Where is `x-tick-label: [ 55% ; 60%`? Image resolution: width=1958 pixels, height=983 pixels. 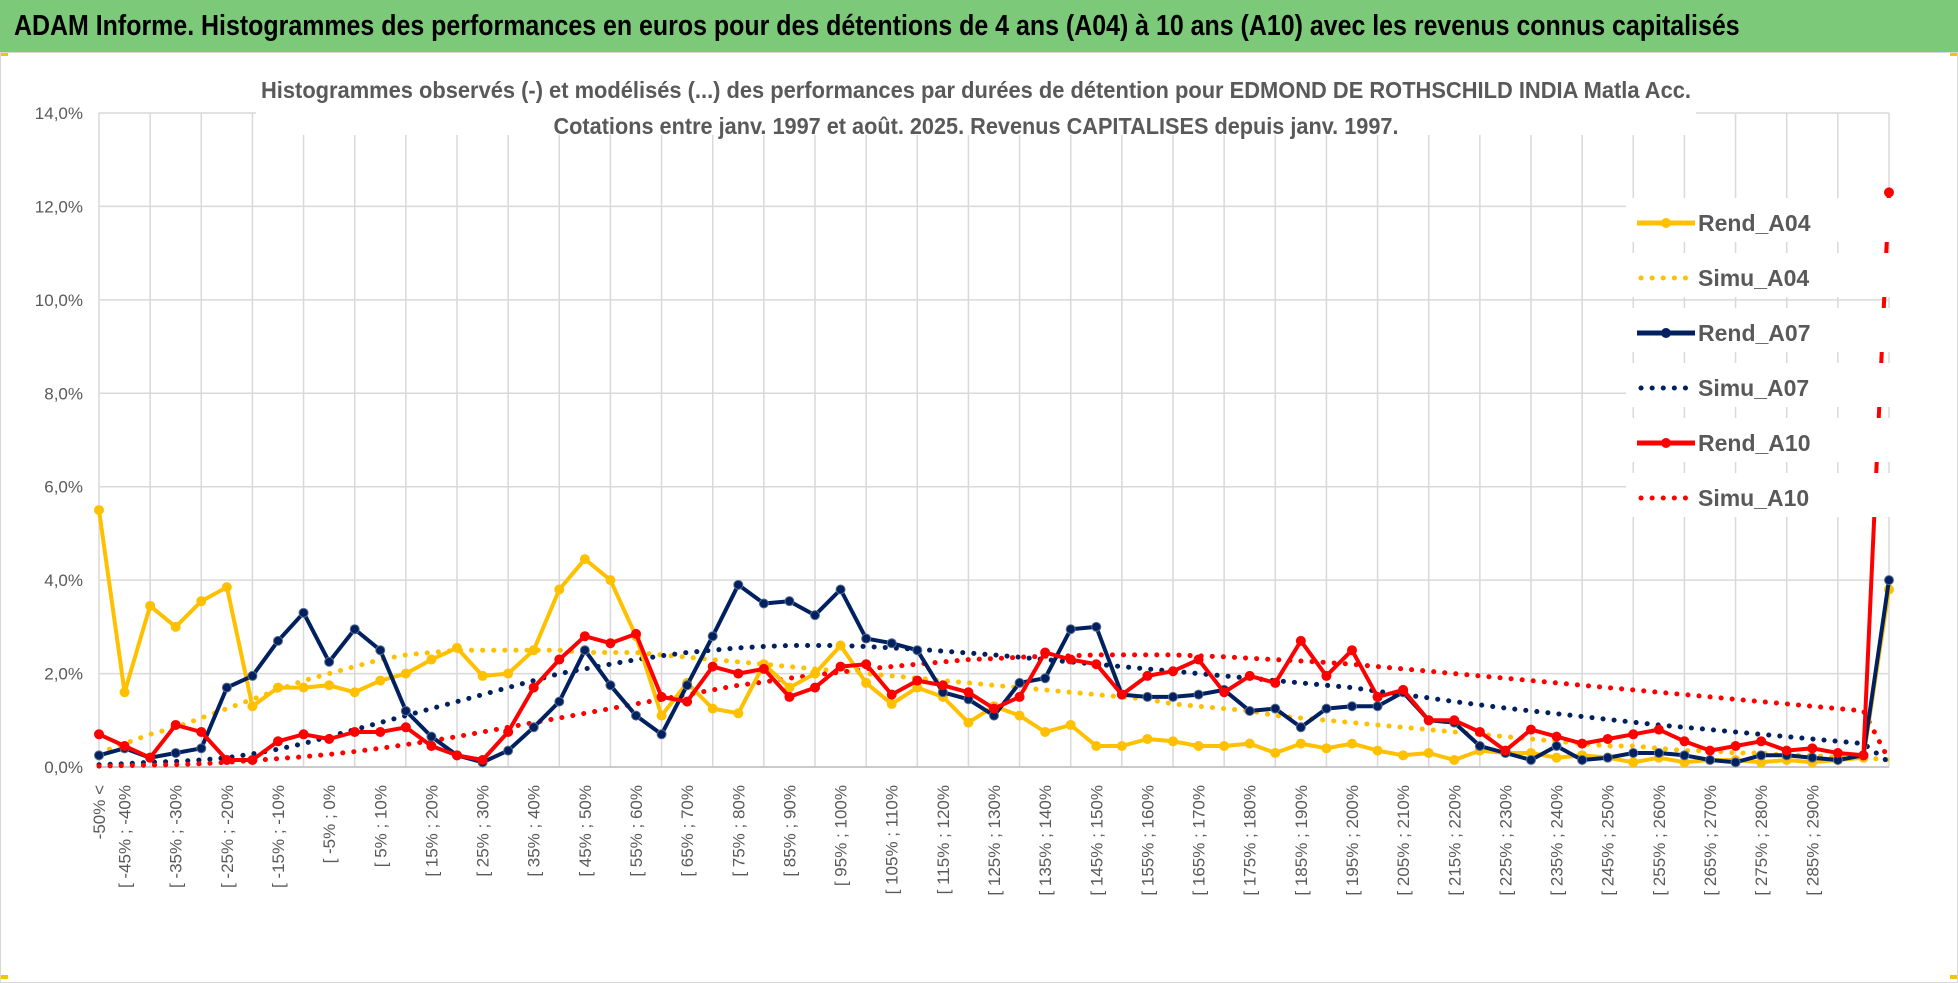
x-tick-label: [ 55% ; 60% is located at coordinates (636, 831).